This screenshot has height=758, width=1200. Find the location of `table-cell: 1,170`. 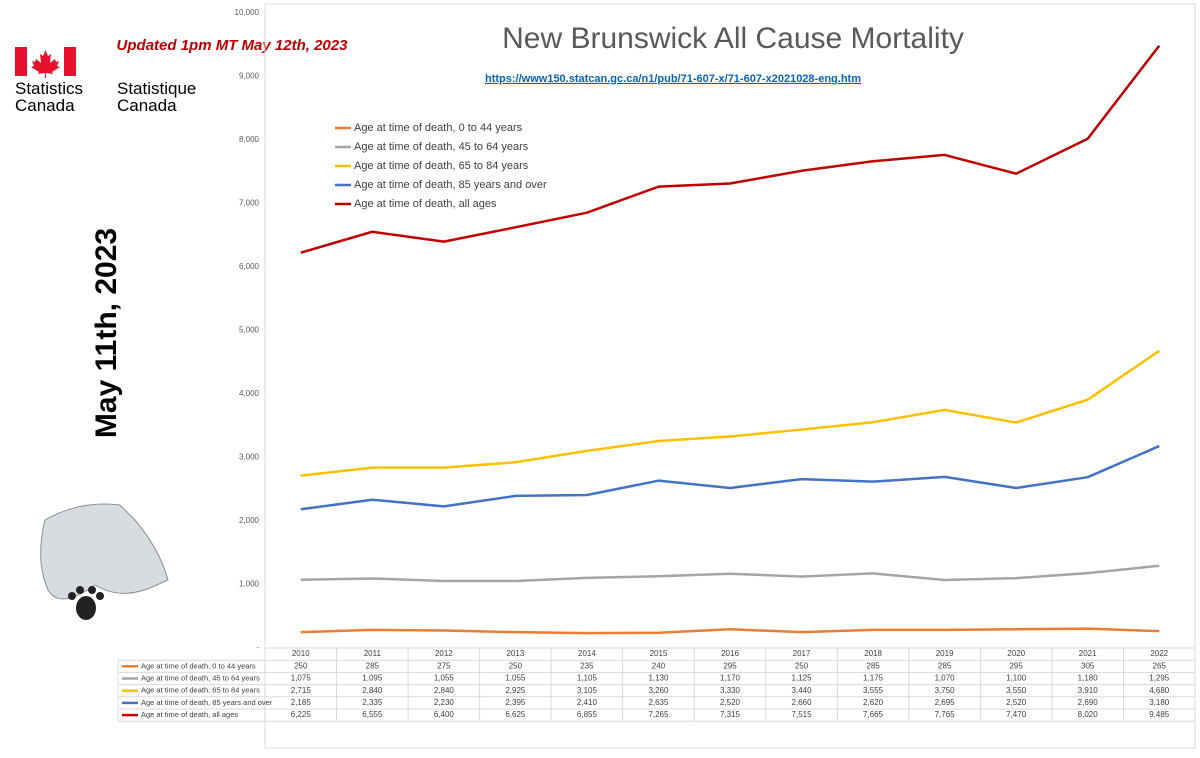

table-cell: 1,170 is located at coordinates (730, 678).